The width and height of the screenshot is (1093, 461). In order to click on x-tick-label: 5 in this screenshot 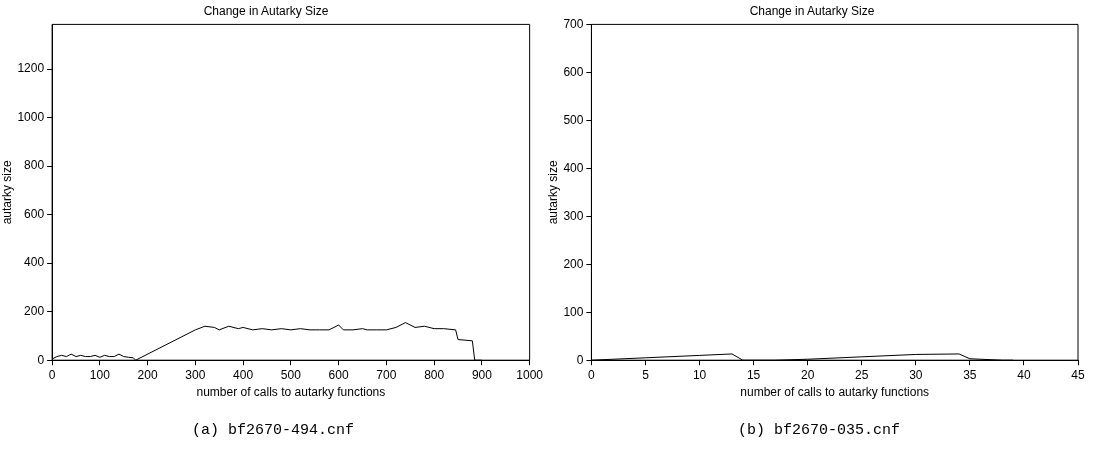, I will do `click(646, 374)`.